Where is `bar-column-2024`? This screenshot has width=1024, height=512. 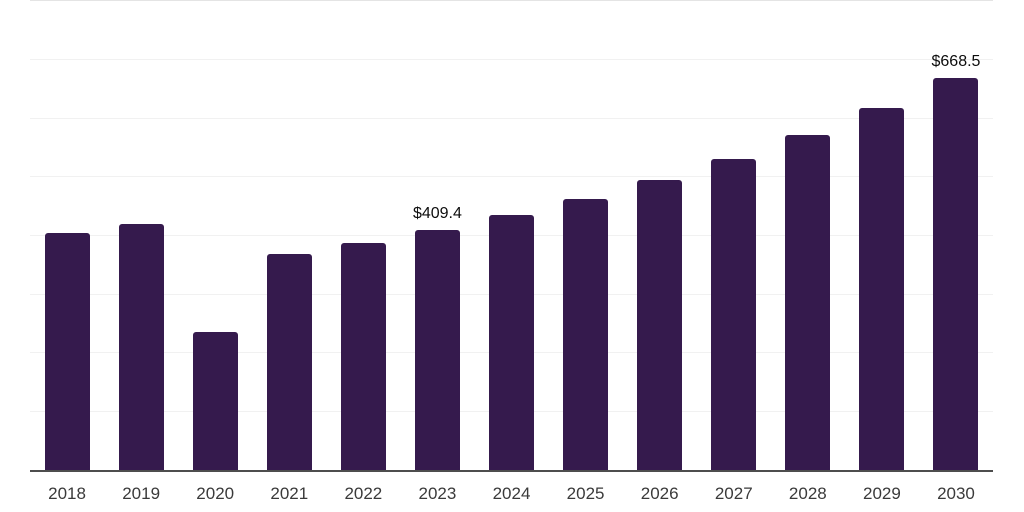 bar-column-2024 is located at coordinates (511, 235).